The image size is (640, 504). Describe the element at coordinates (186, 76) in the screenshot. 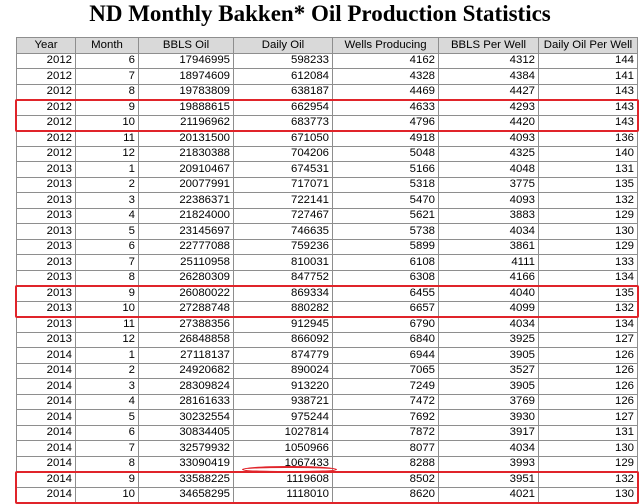

I see `bbls-oil-cell: 18974609` at that location.